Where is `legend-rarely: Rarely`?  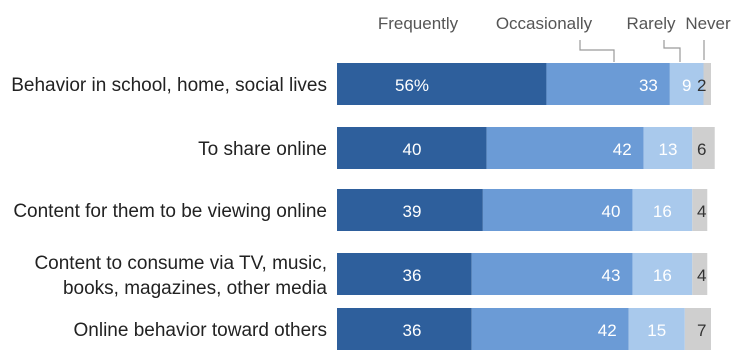 legend-rarely: Rarely is located at coordinates (651, 23).